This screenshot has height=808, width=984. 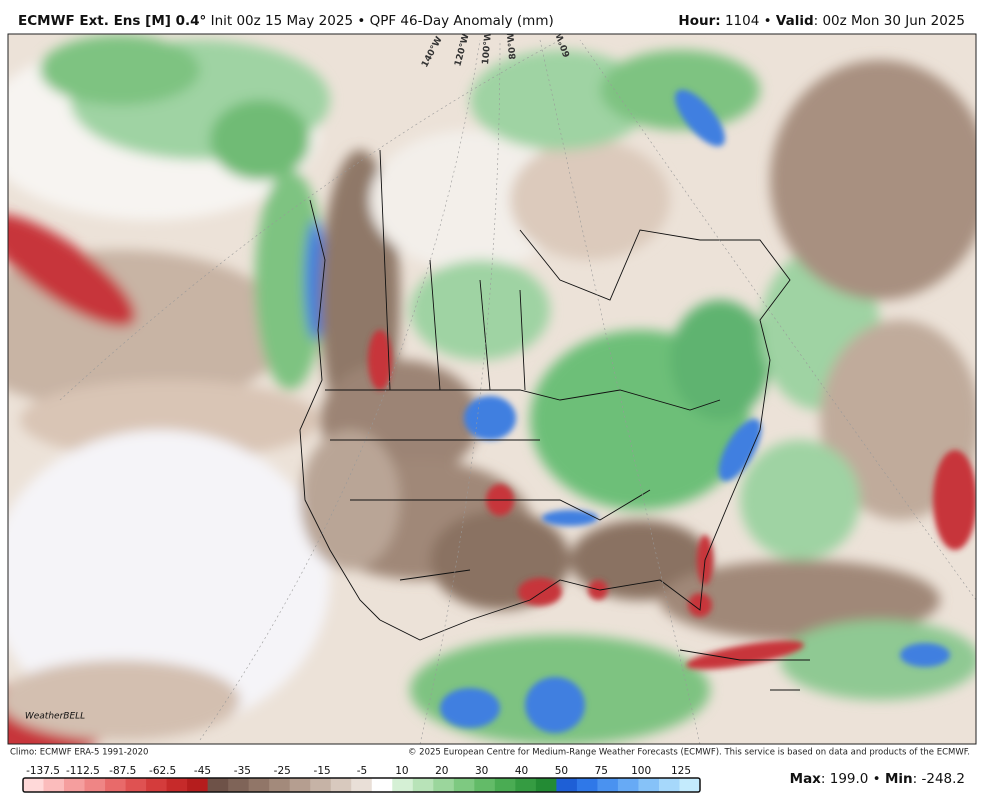 What do you see at coordinates (939, 779) in the screenshot?
I see `stat-part: : -248.2` at bounding box center [939, 779].